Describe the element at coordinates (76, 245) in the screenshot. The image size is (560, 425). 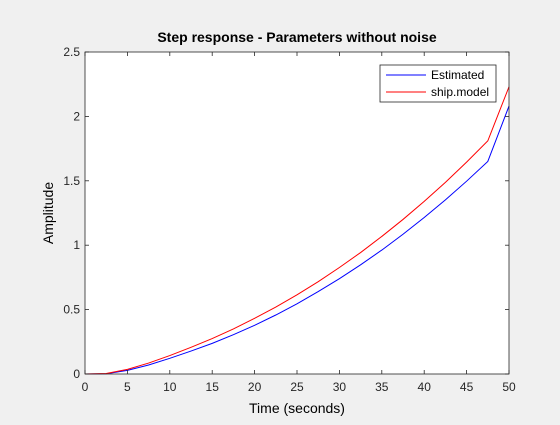
I see `y-tick-label: 1` at that location.